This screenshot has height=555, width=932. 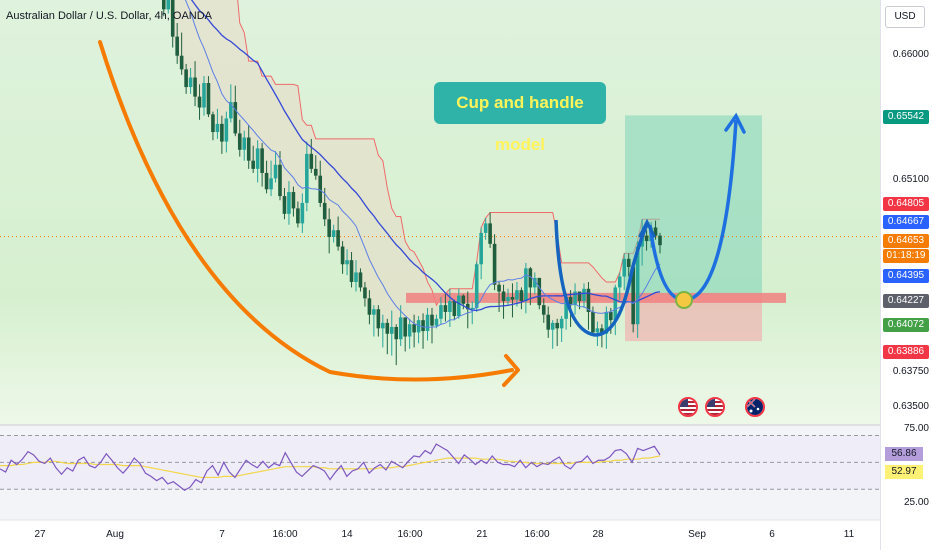 I want to click on currency-button: USD, so click(x=905, y=17).